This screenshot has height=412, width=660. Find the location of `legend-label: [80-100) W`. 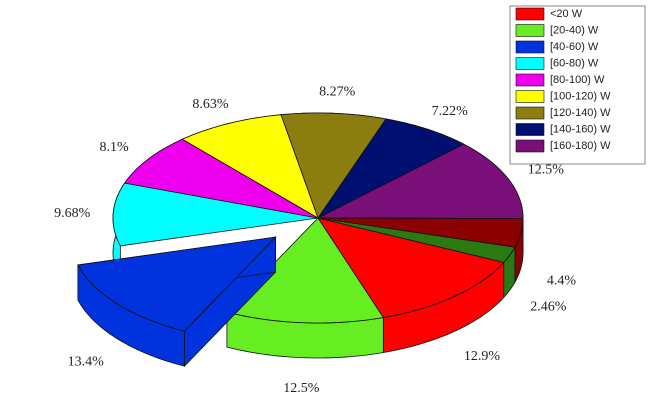

legend-label: [80-100) W is located at coordinates (577, 80).